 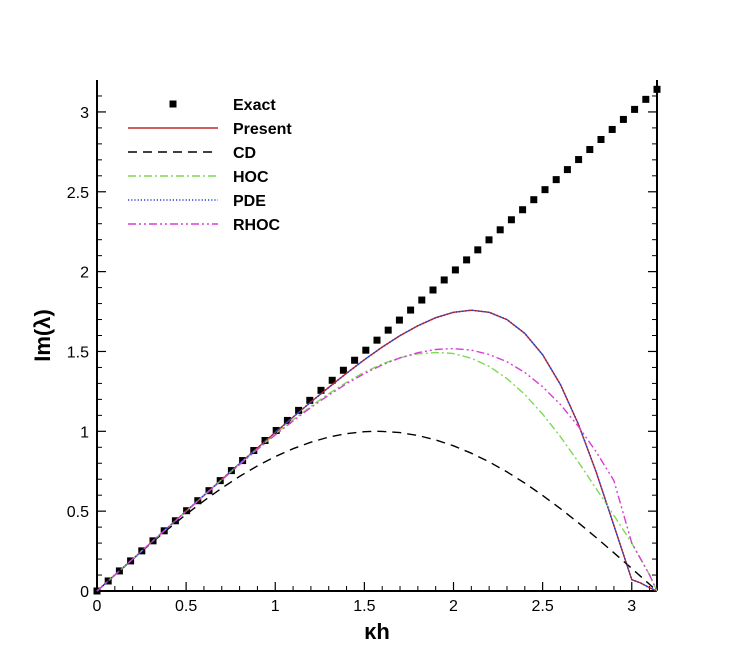 I want to click on legend-pde-label: PDE, so click(x=249, y=201).